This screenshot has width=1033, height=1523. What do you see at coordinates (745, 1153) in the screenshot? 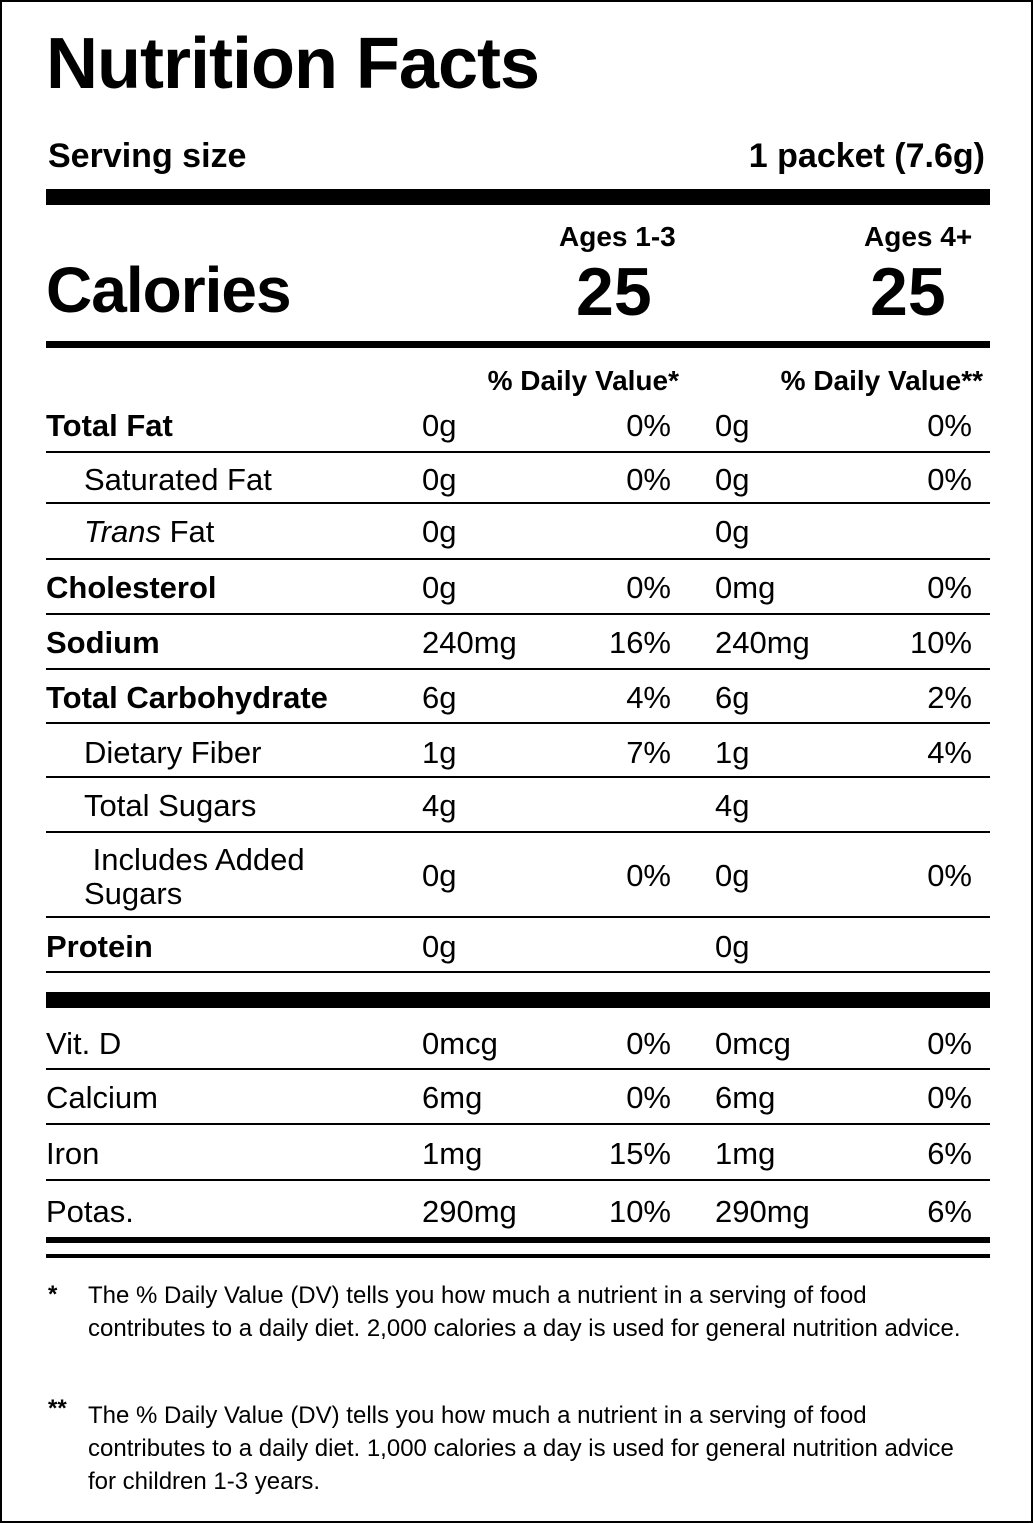
I see `amount-4-plus: 1mg` at bounding box center [745, 1153].